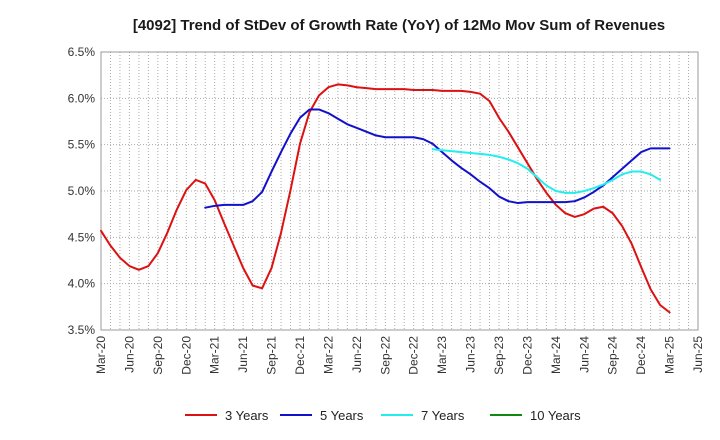  I want to click on x-tick-label: Mar-21, so click(215, 355).